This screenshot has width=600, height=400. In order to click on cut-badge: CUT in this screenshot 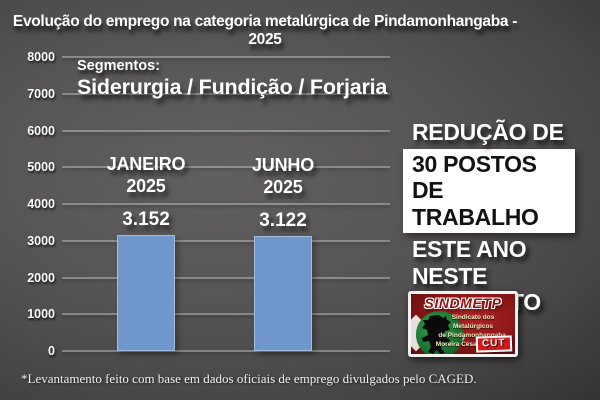, I will do `click(494, 344)`.